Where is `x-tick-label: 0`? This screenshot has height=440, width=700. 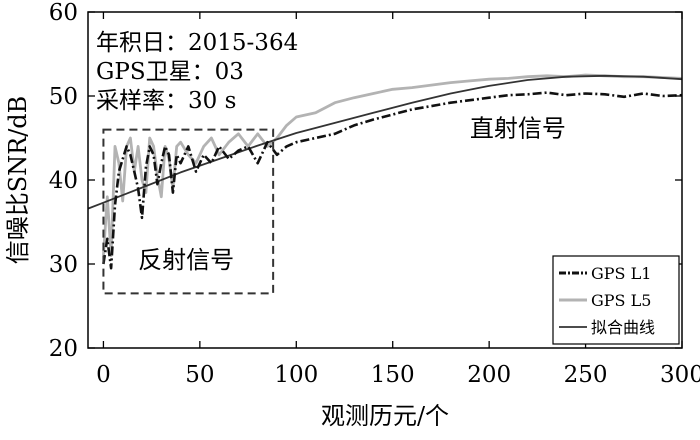 x-tick-label: 0 is located at coordinates (103, 375).